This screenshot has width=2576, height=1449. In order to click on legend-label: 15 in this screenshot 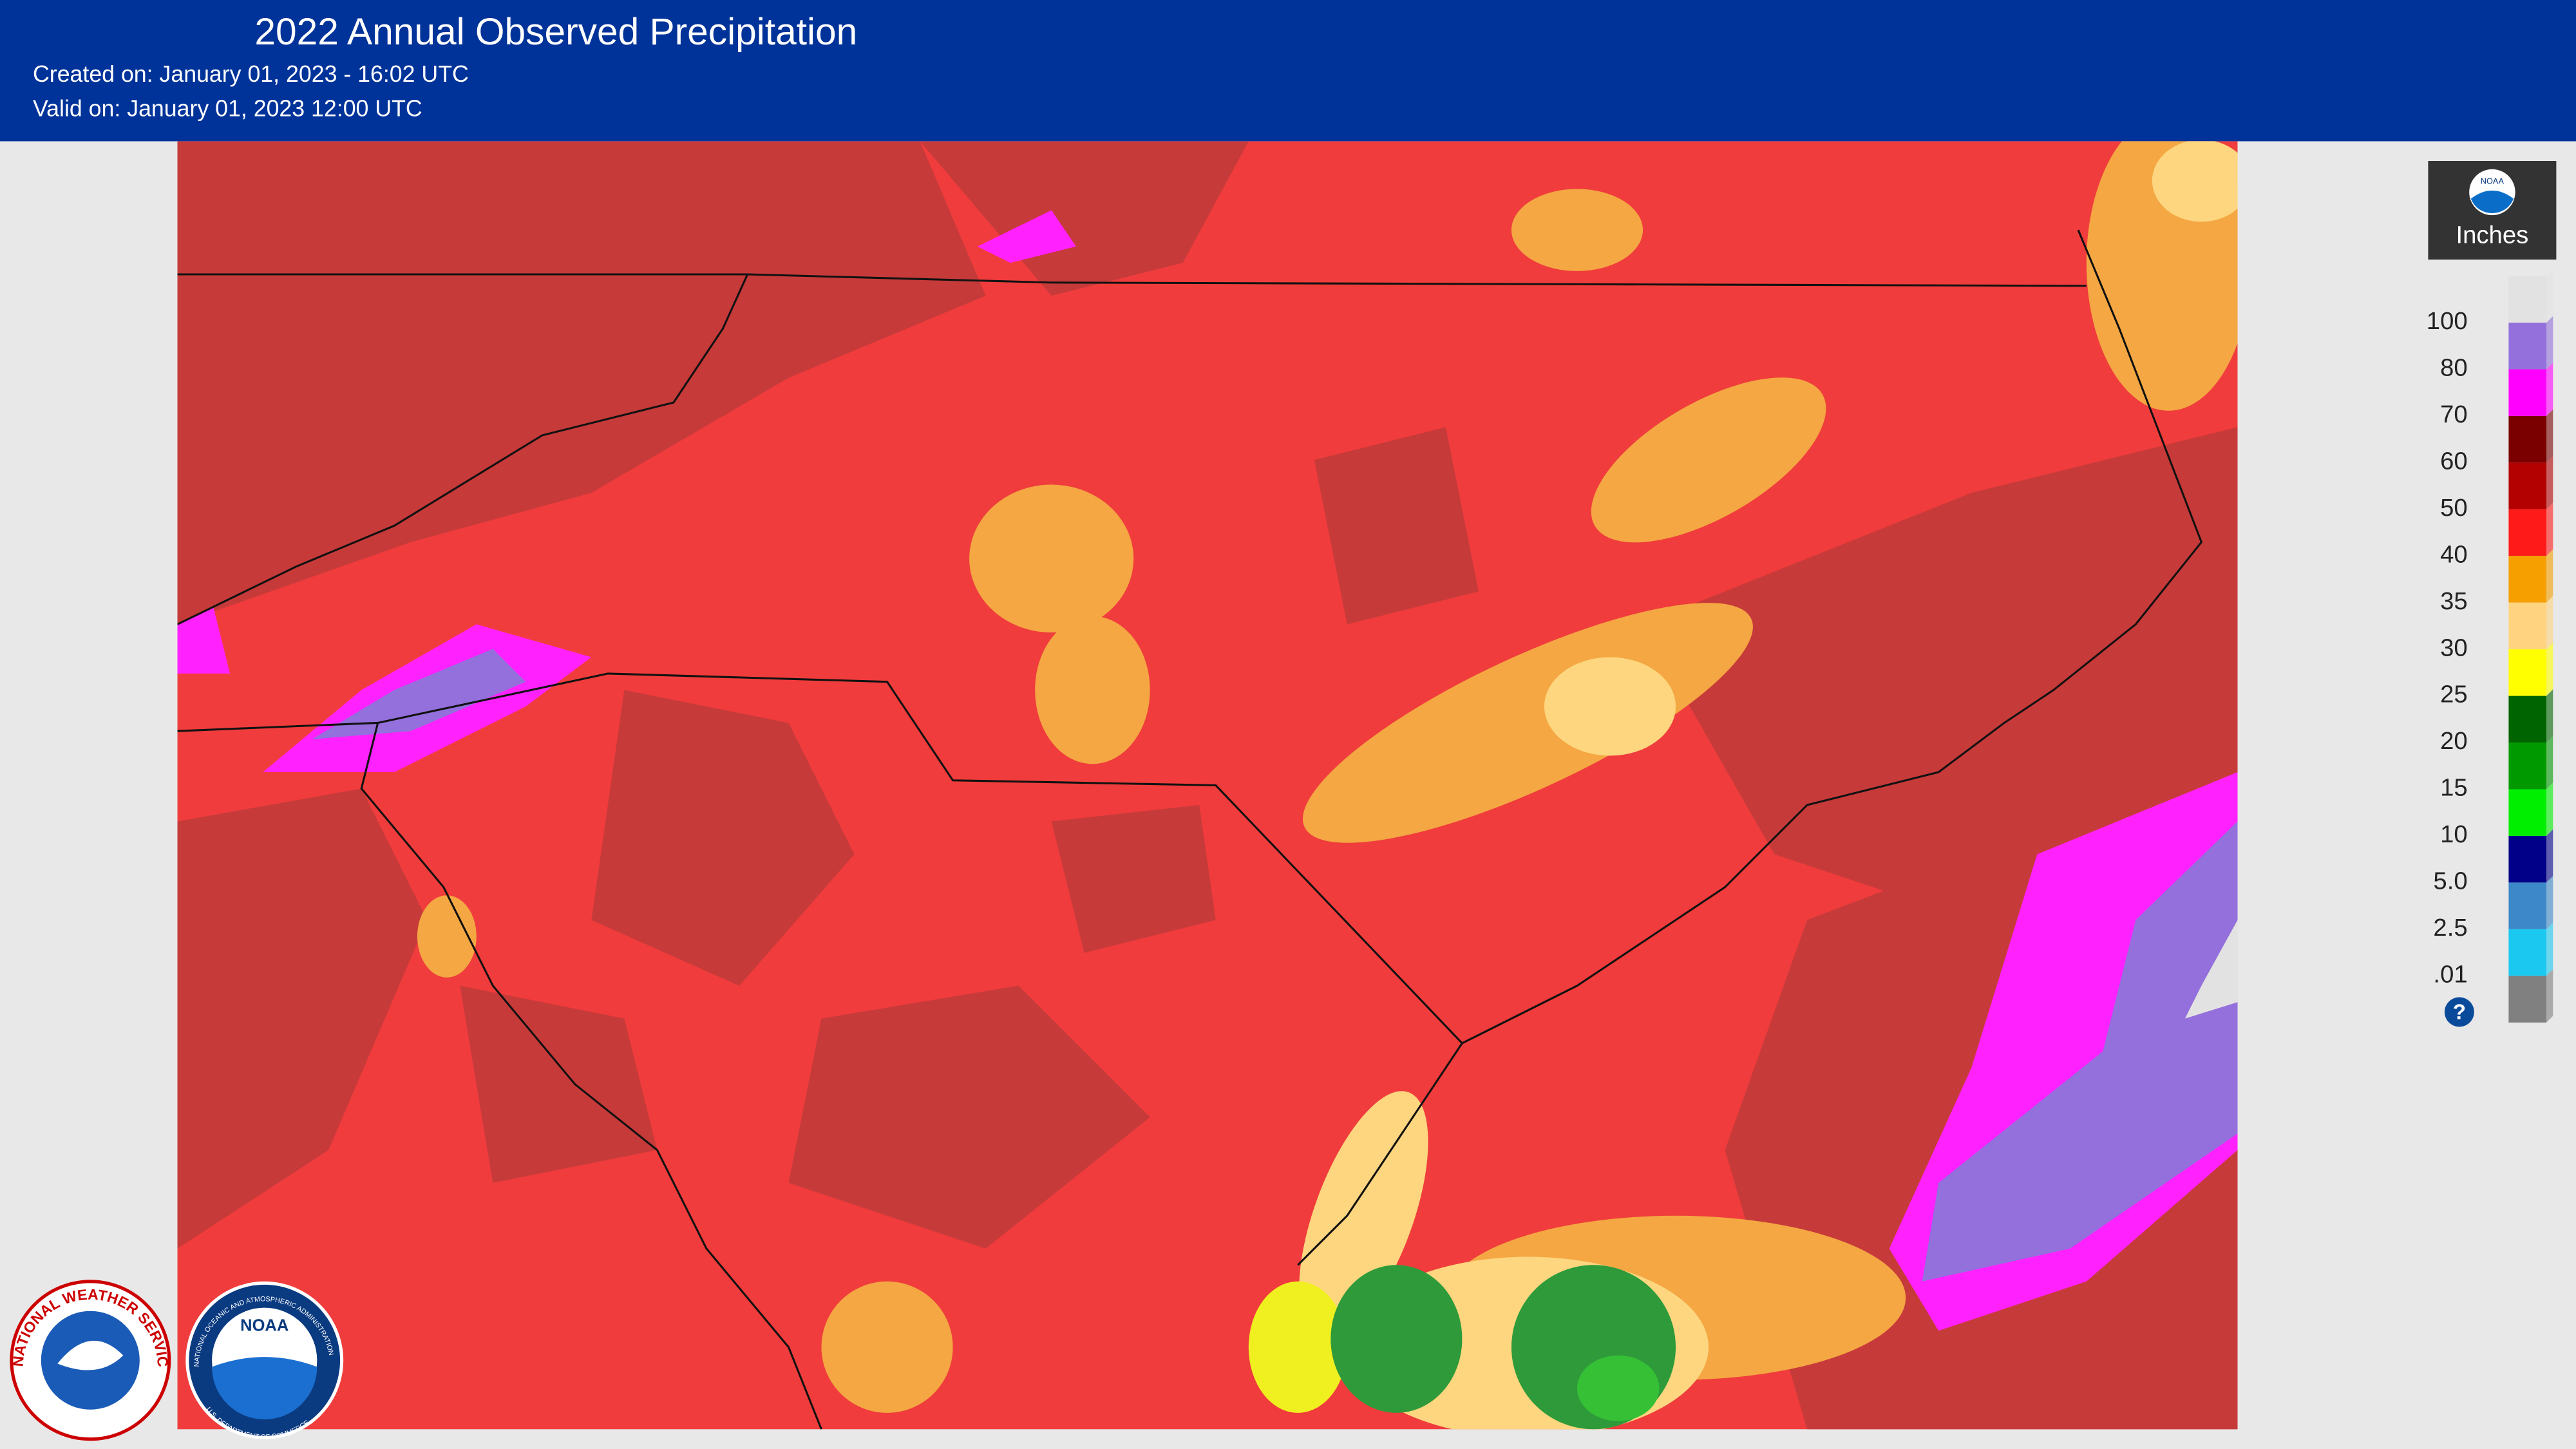, I will do `click(2454, 788)`.